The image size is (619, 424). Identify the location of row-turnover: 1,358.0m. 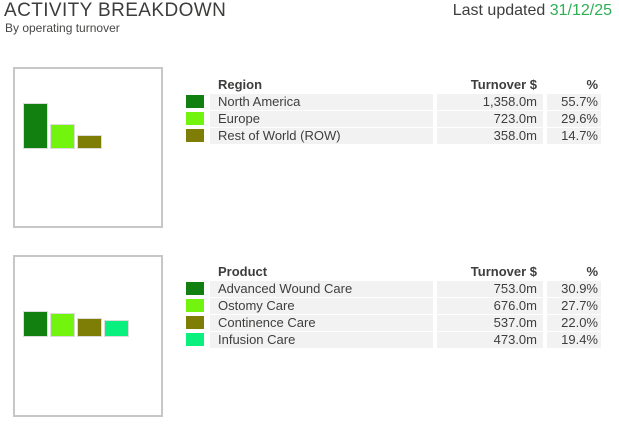
(490, 102).